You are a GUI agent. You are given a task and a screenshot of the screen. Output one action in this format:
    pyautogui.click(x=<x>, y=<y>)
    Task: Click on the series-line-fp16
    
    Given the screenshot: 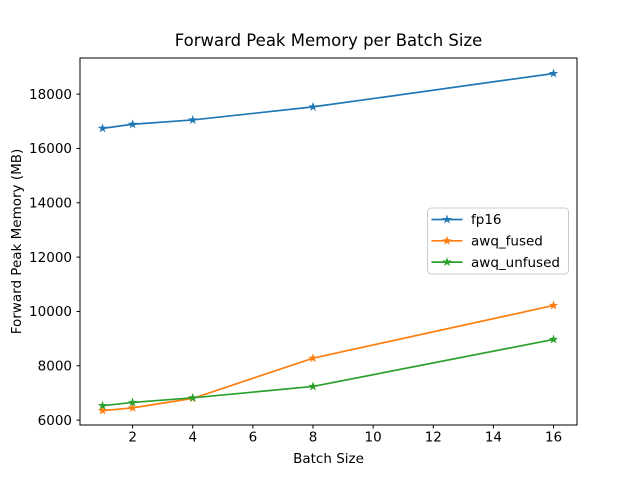 What is the action you would take?
    pyautogui.click(x=328, y=101)
    